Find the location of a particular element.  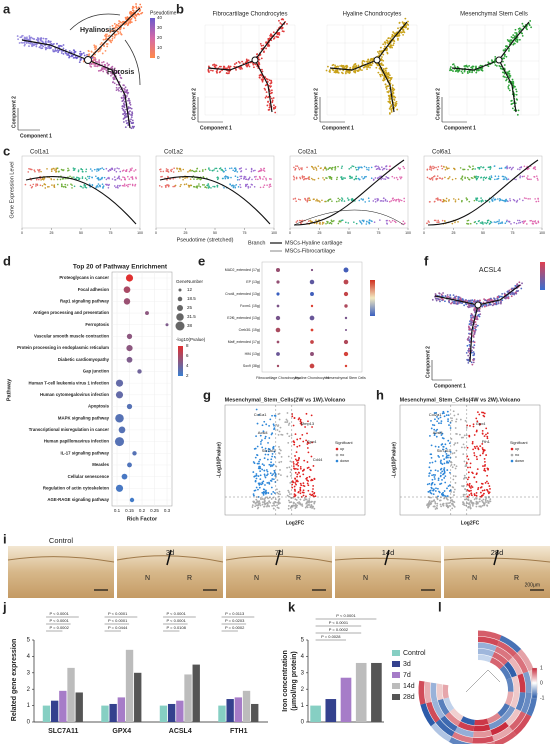

legend-label: 2 is located at coordinates (187, 375).